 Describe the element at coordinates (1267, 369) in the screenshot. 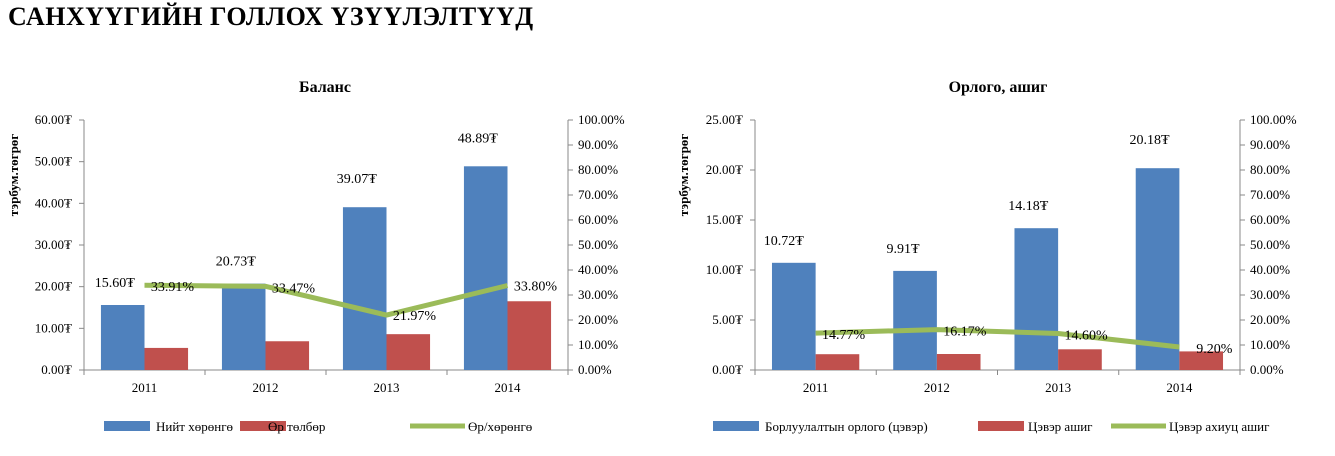

I see `c1-y2-tick-label: 0.00%` at that location.